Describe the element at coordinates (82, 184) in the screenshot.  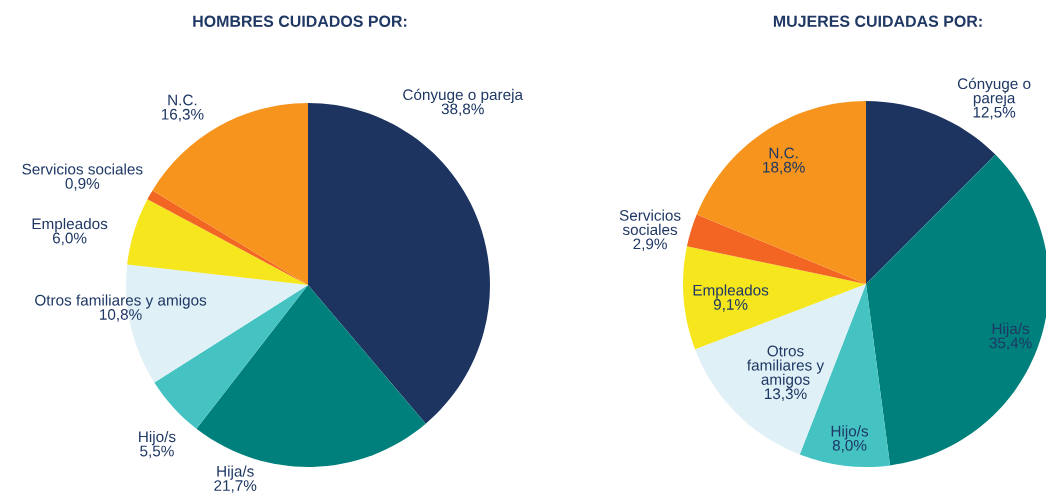
I see `data-label: 0,9%` at that location.